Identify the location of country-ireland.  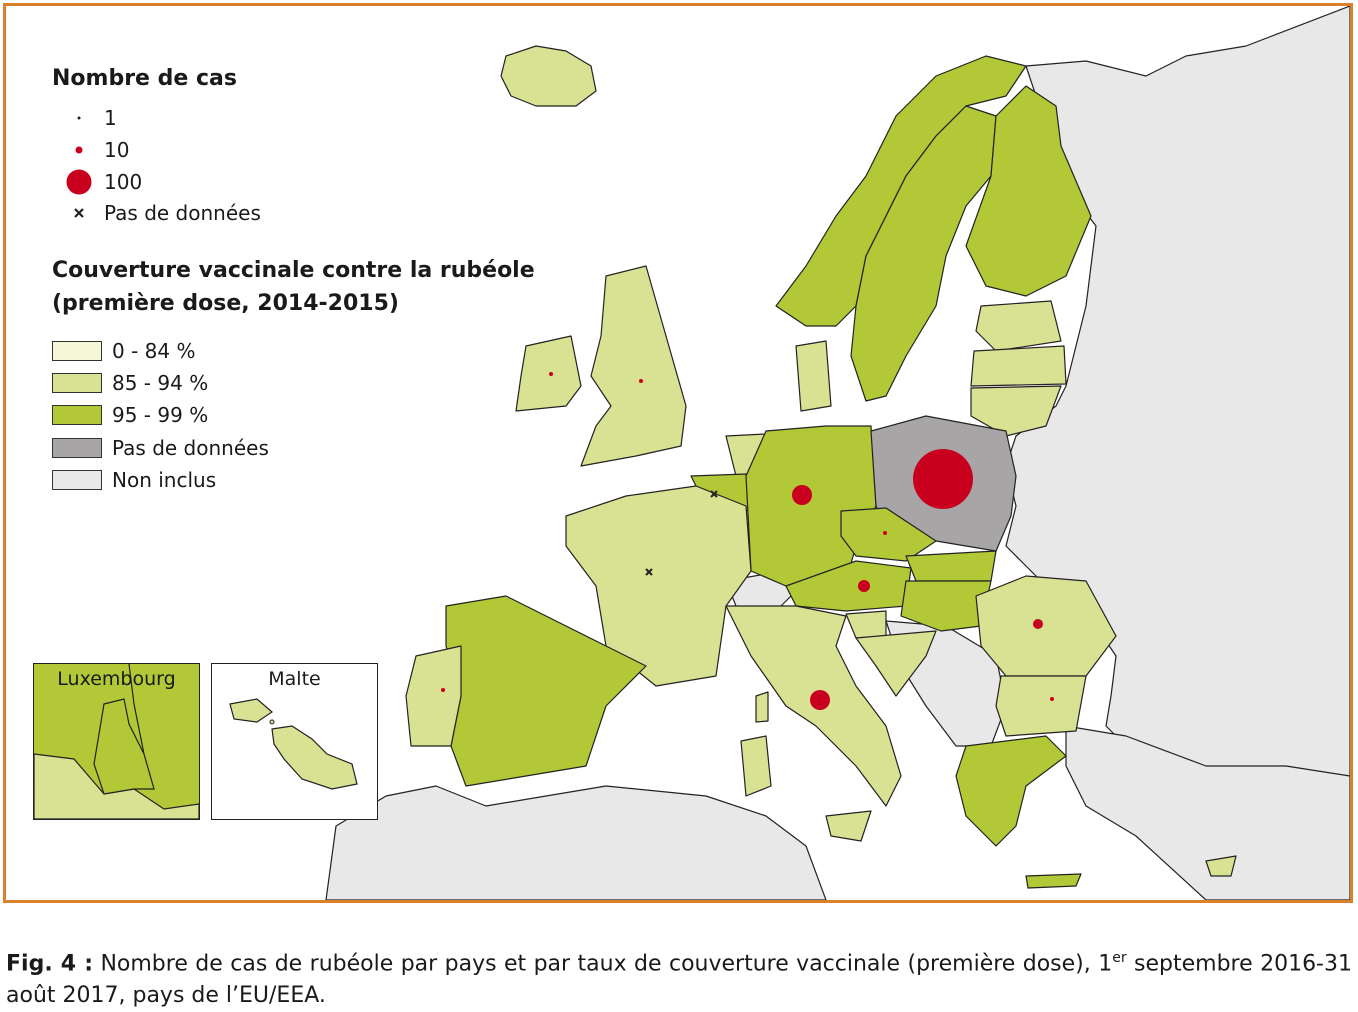
(548, 373).